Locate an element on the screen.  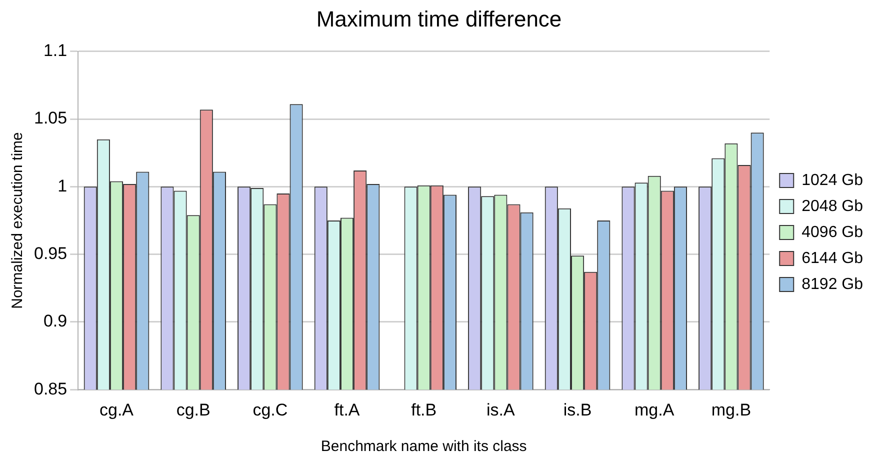
legend-label: 6144 Gb is located at coordinates (833, 258).